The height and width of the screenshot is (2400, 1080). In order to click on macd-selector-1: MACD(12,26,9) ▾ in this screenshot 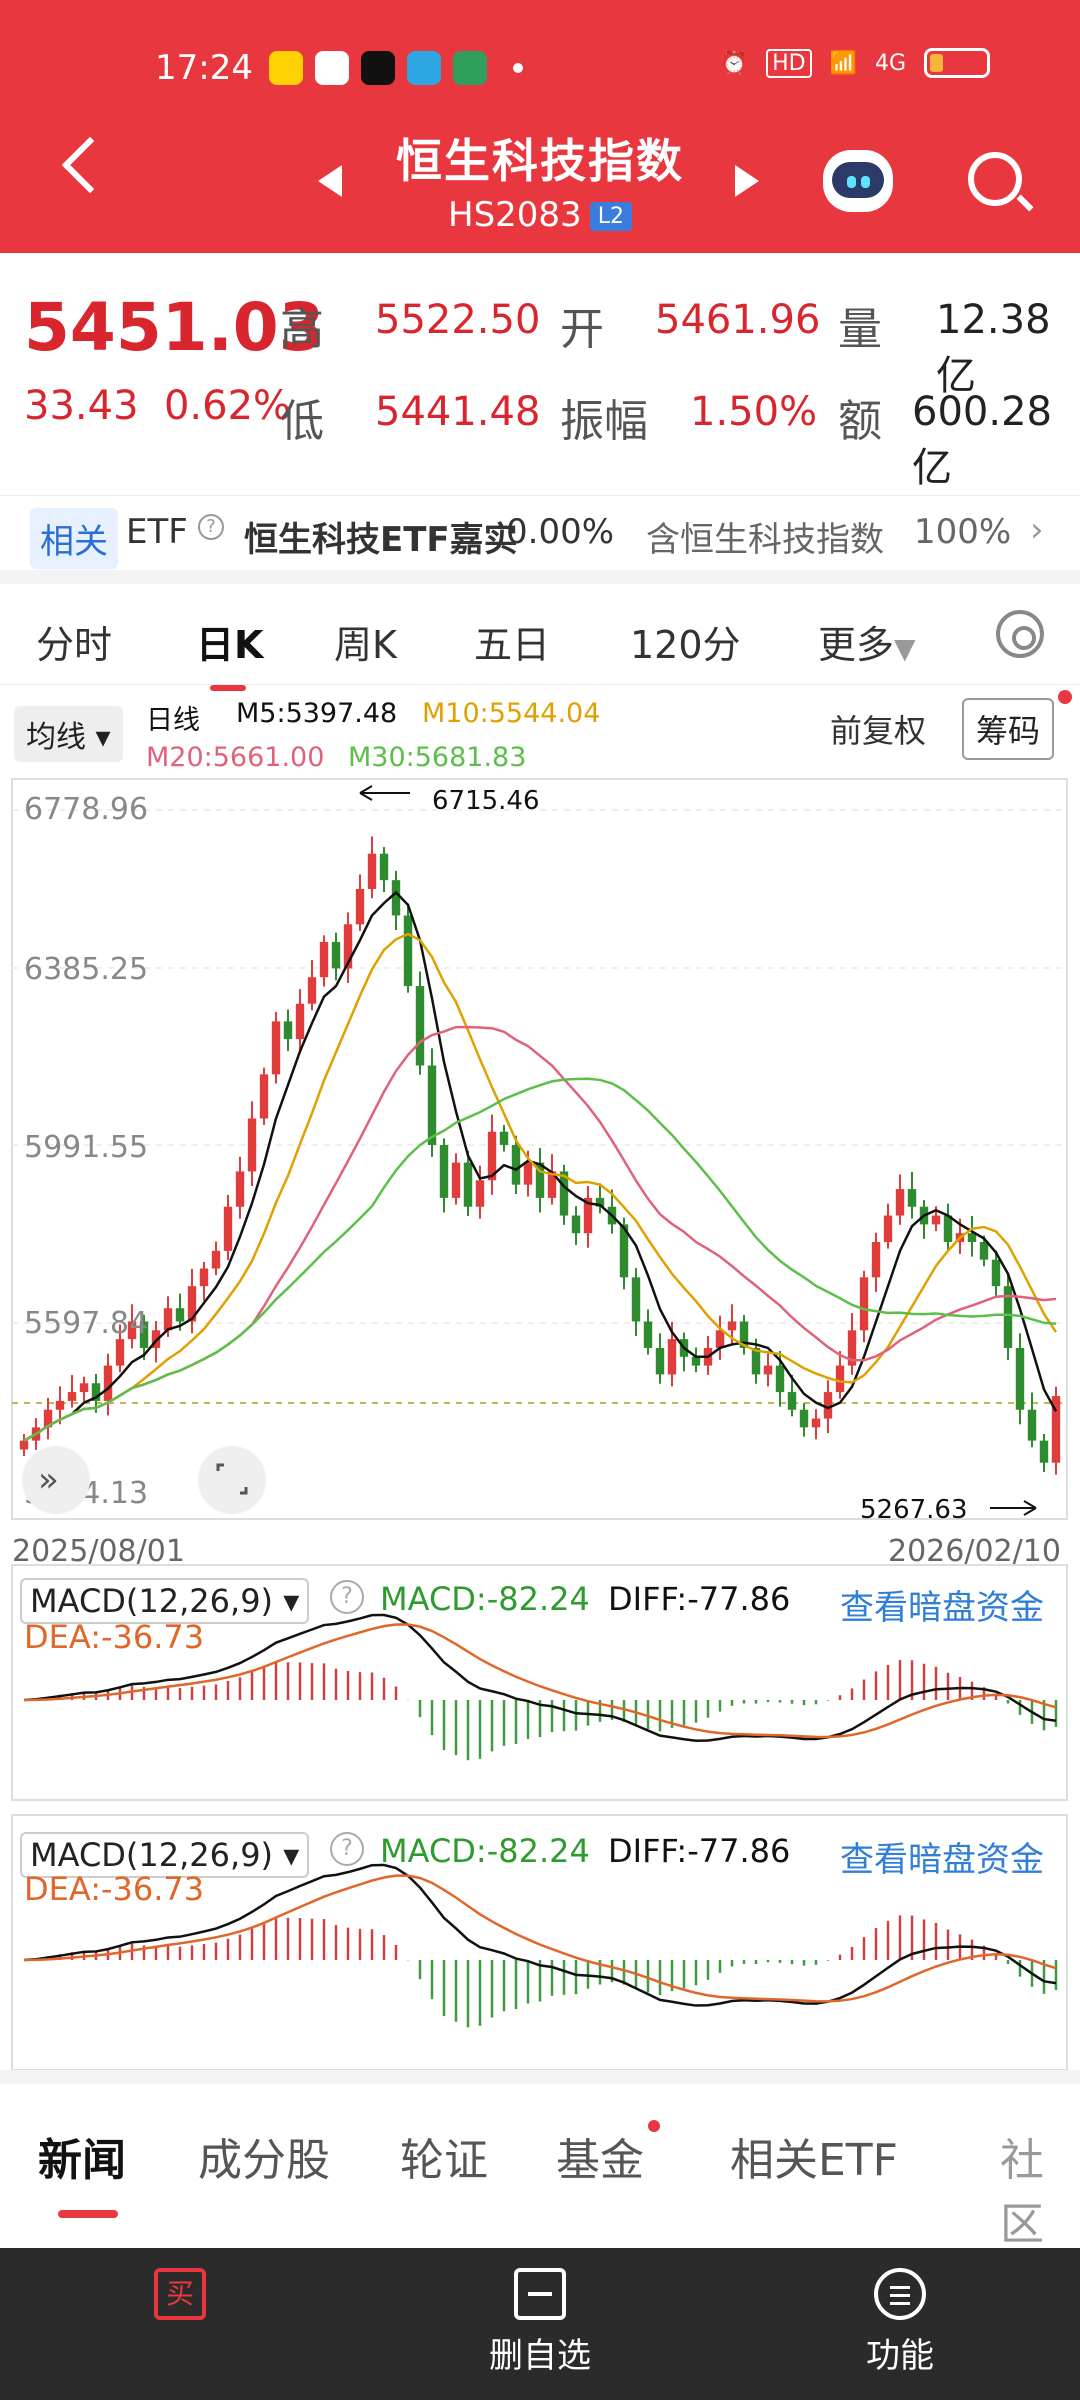, I will do `click(165, 1601)`.